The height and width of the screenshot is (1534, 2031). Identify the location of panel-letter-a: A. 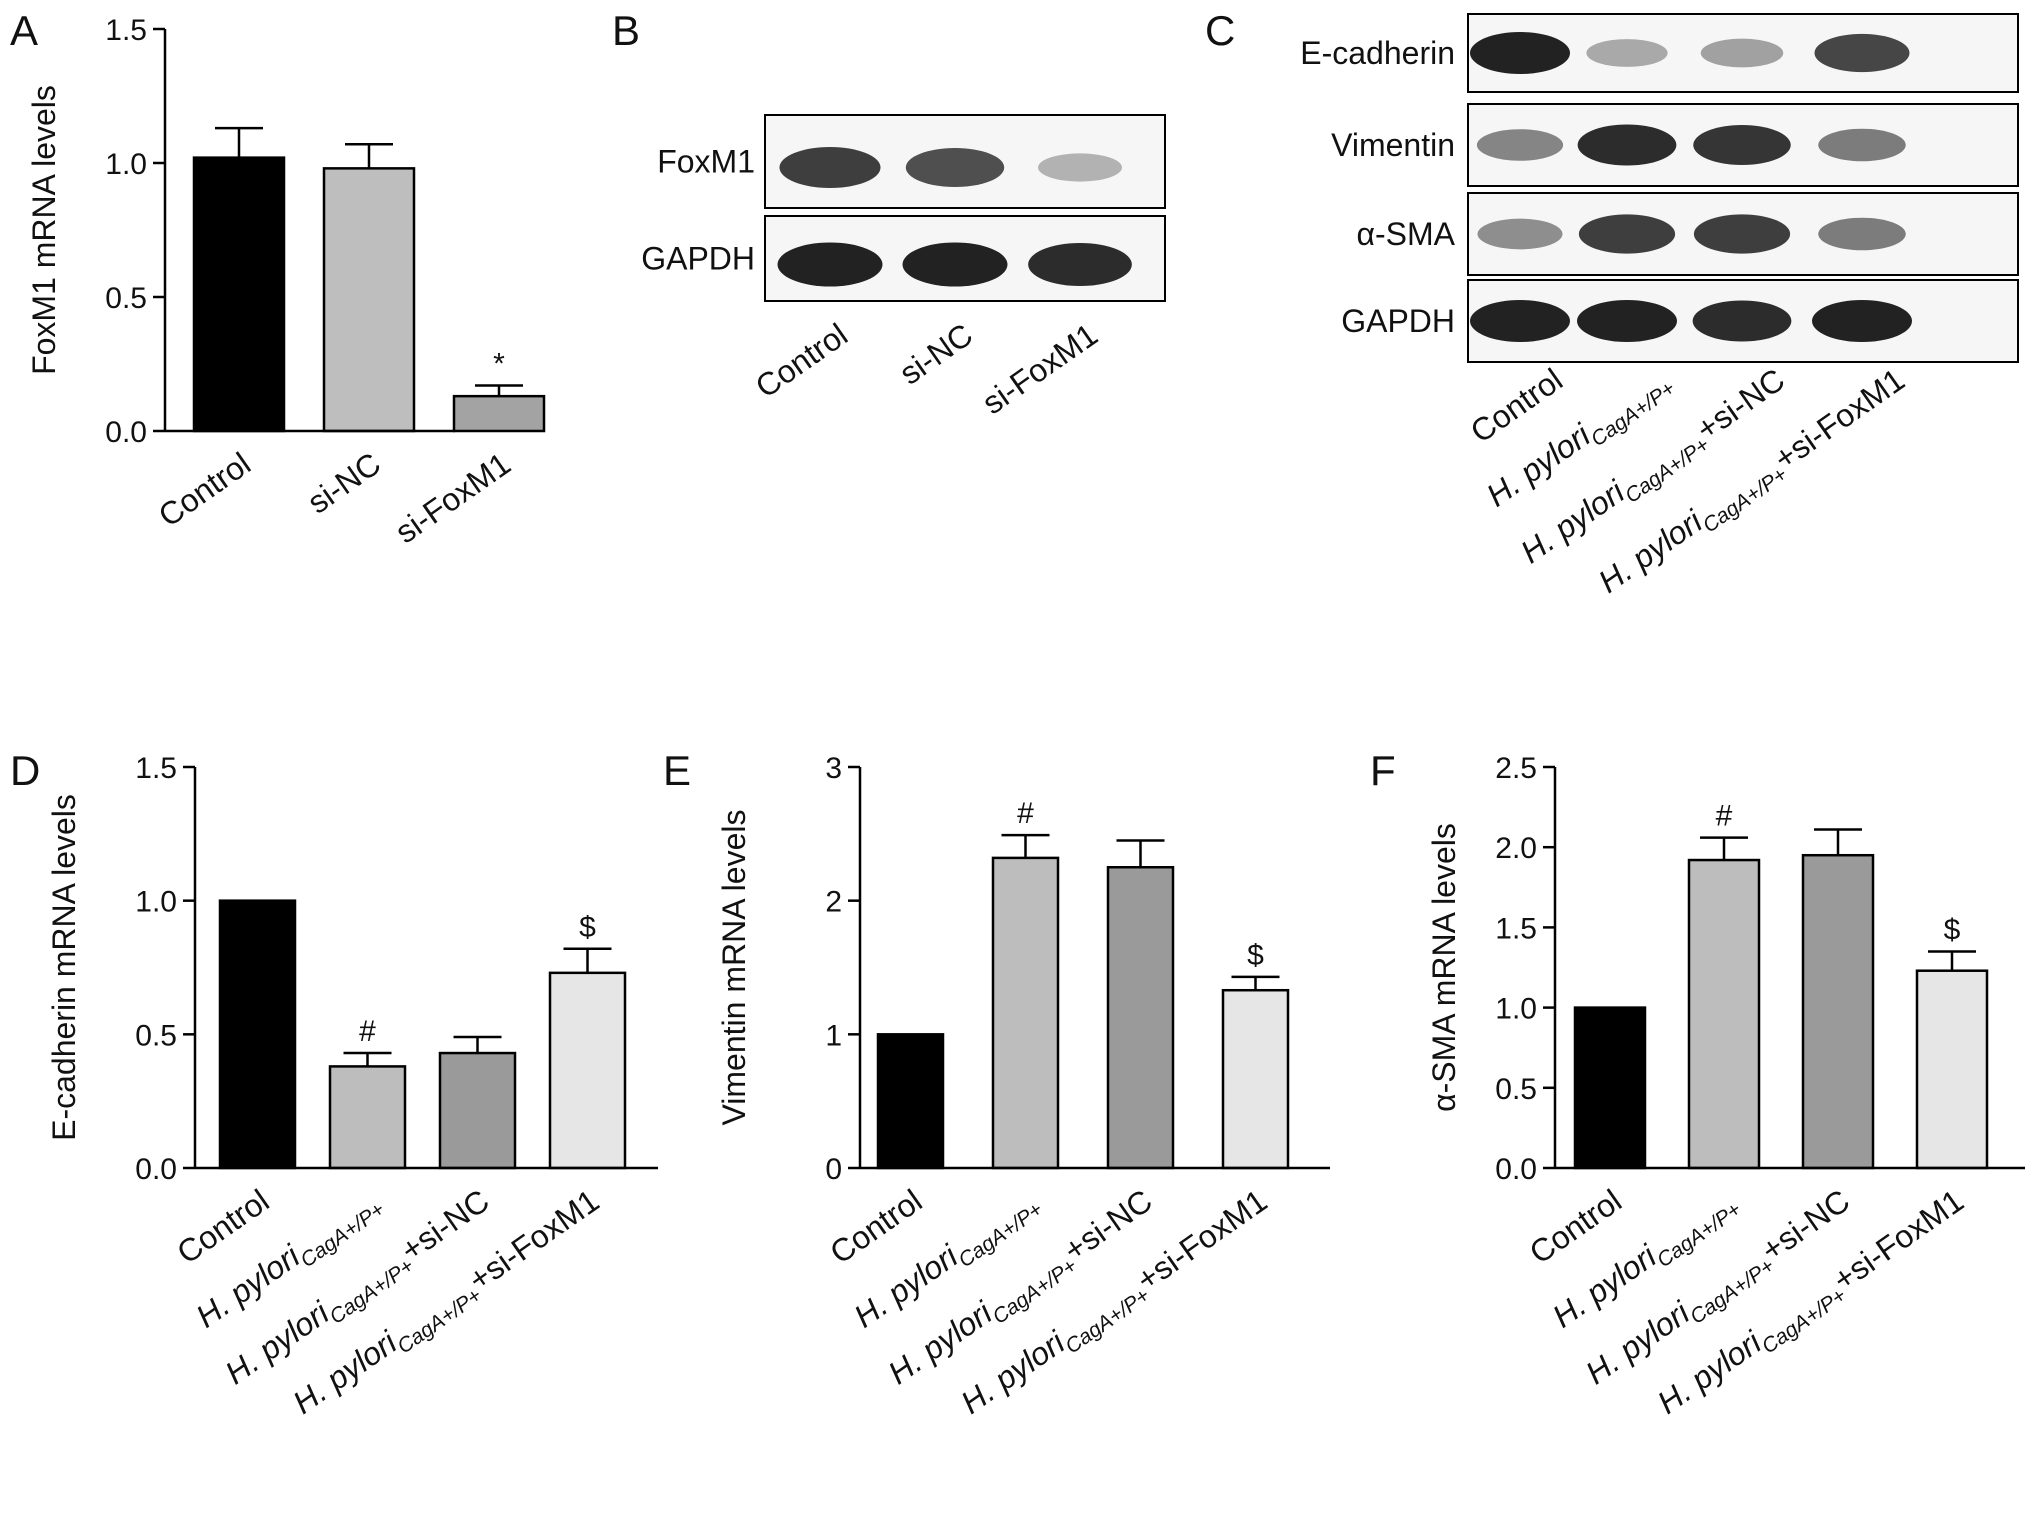
(24, 30).